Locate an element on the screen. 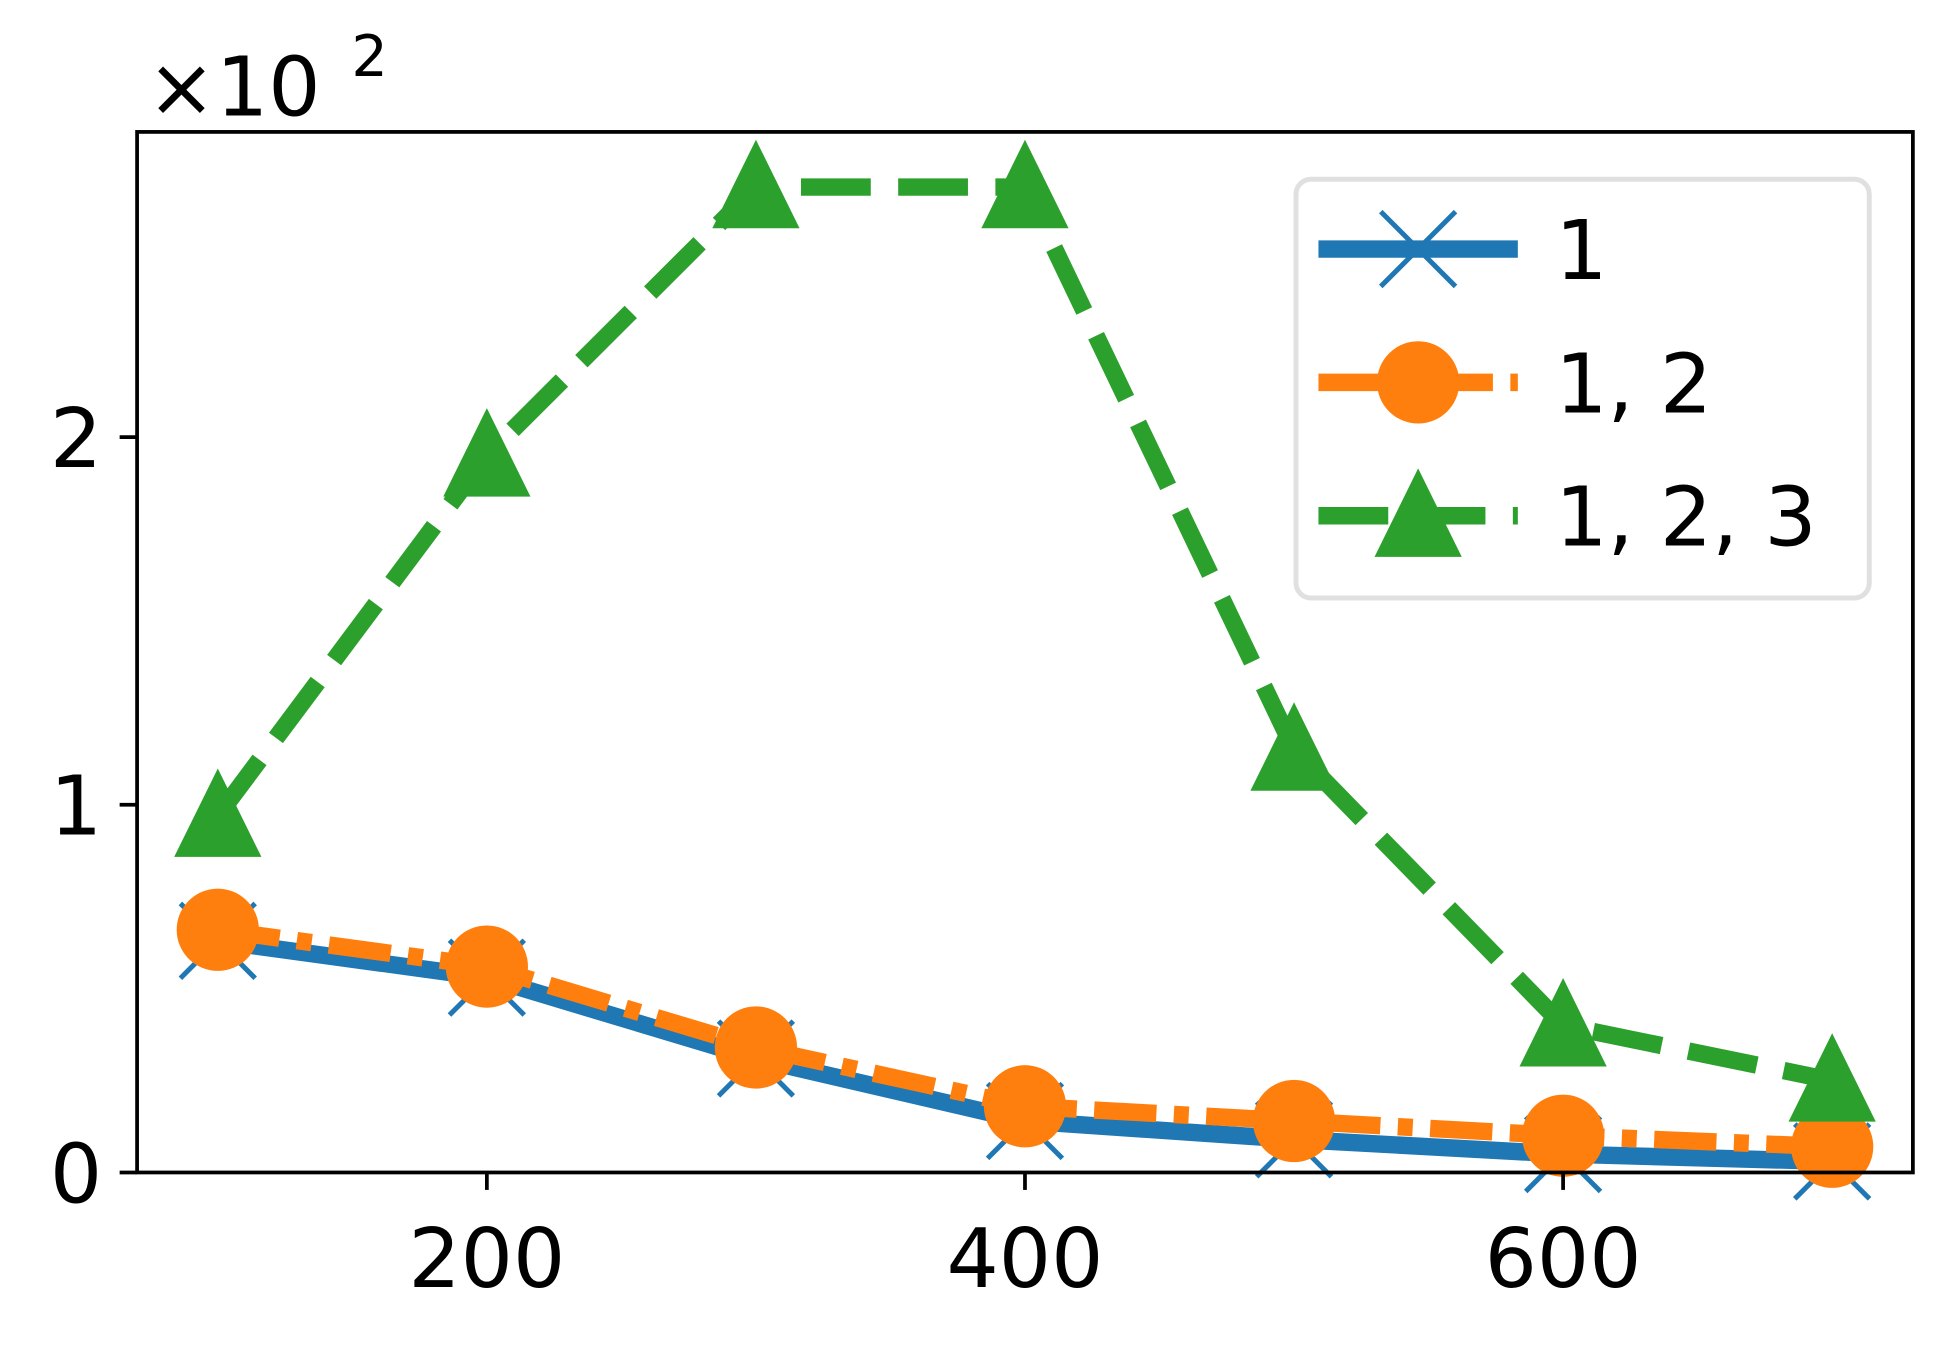 The height and width of the screenshot is (1348, 1954). legend: 1 1, 2 1, 2, 3 is located at coordinates (1582, 388).